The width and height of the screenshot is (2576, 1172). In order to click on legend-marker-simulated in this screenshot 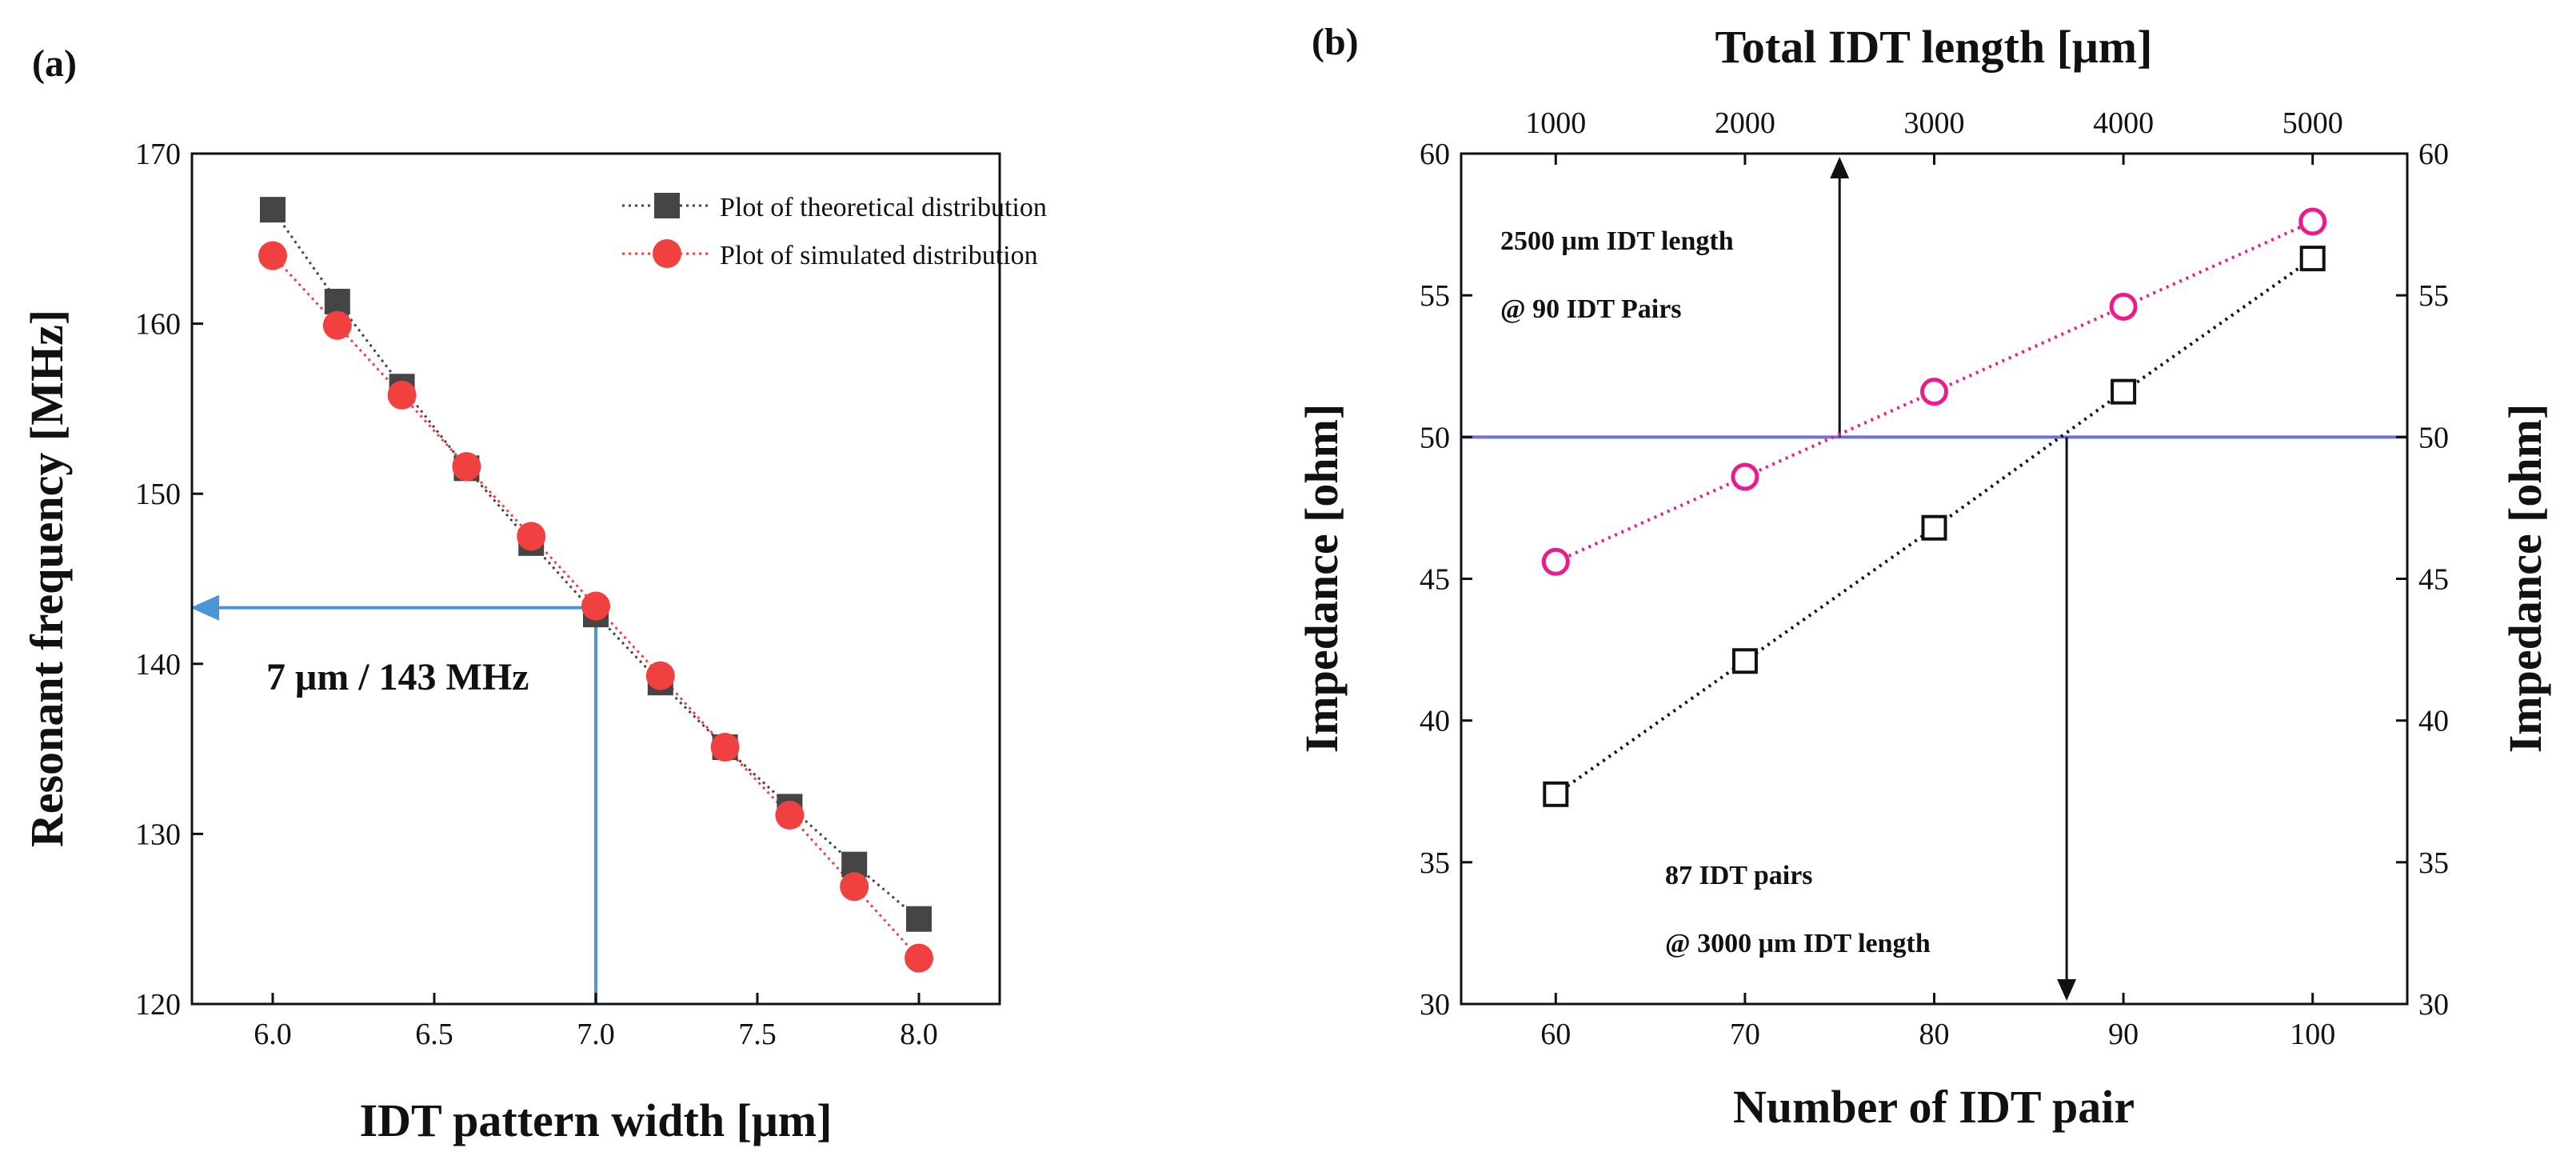, I will do `click(667, 253)`.